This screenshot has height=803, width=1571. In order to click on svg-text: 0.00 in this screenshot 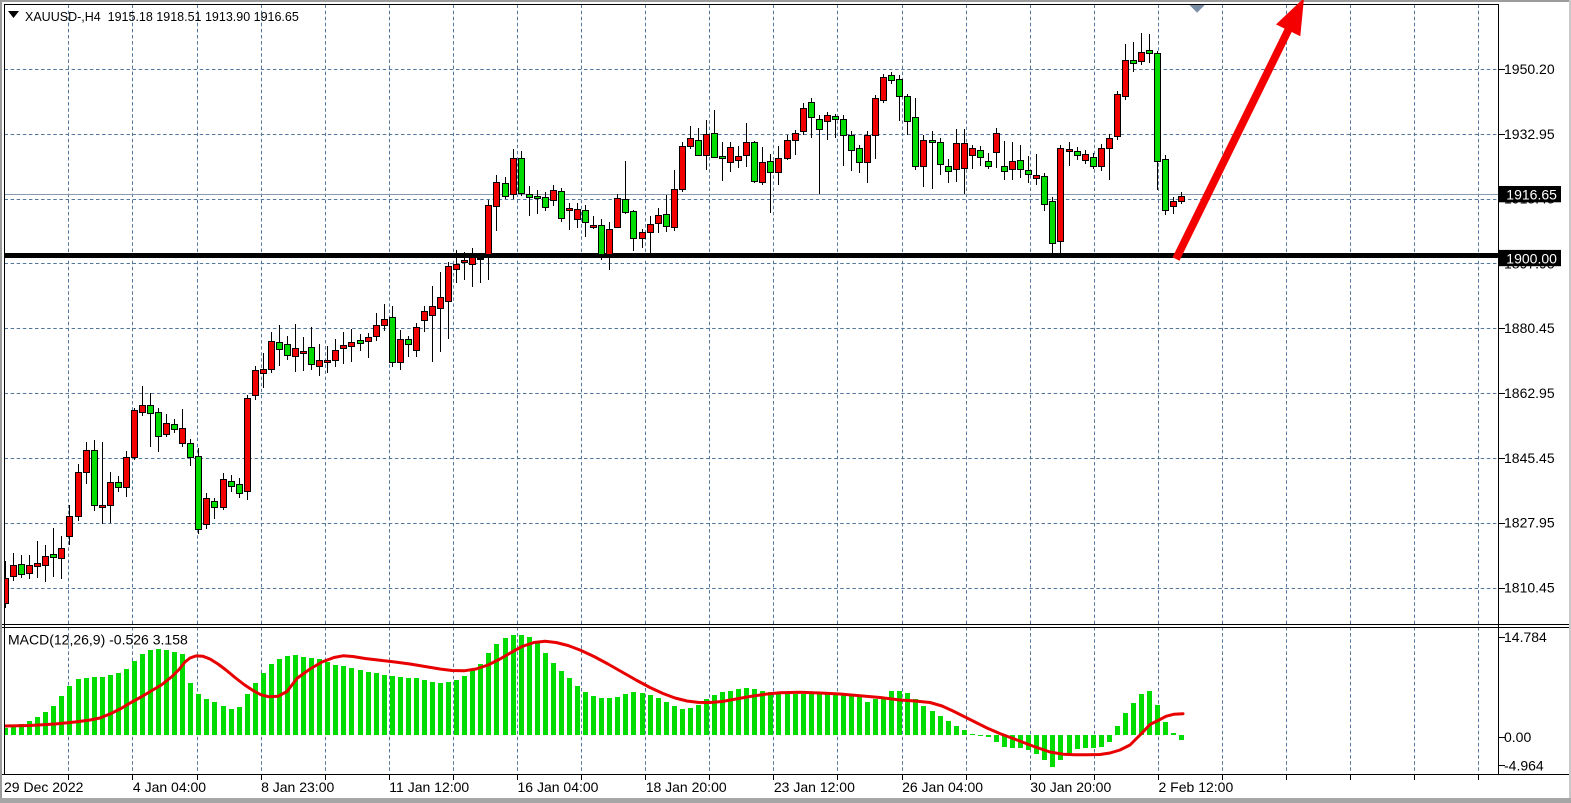, I will do `click(1517, 737)`.